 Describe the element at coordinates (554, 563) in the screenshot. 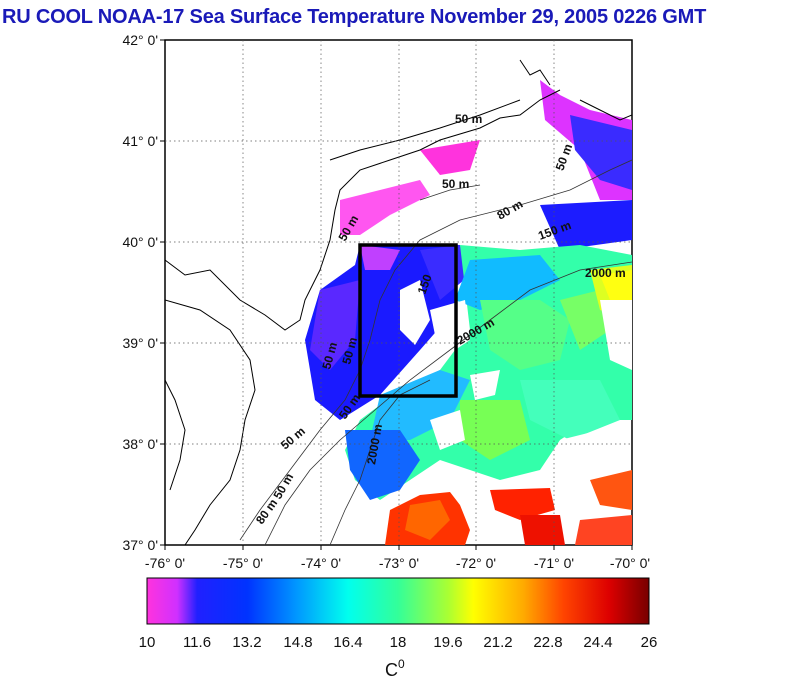

I see `lon-label: -71° 0'` at that location.